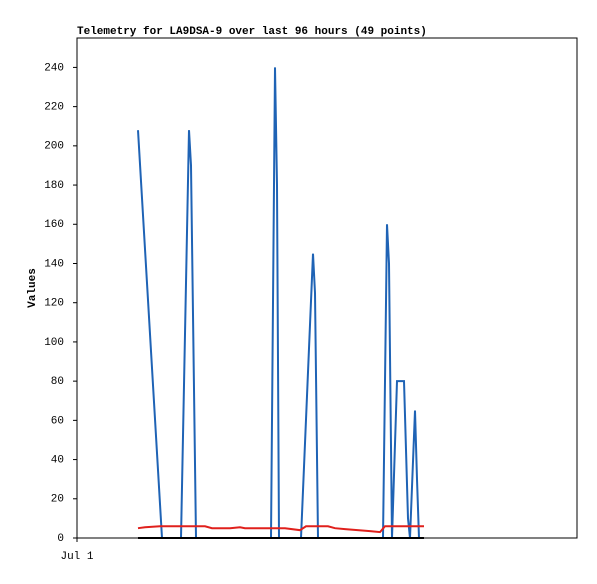  What do you see at coordinates (54, 108) in the screenshot?
I see `y-tick-label: 220` at bounding box center [54, 108].